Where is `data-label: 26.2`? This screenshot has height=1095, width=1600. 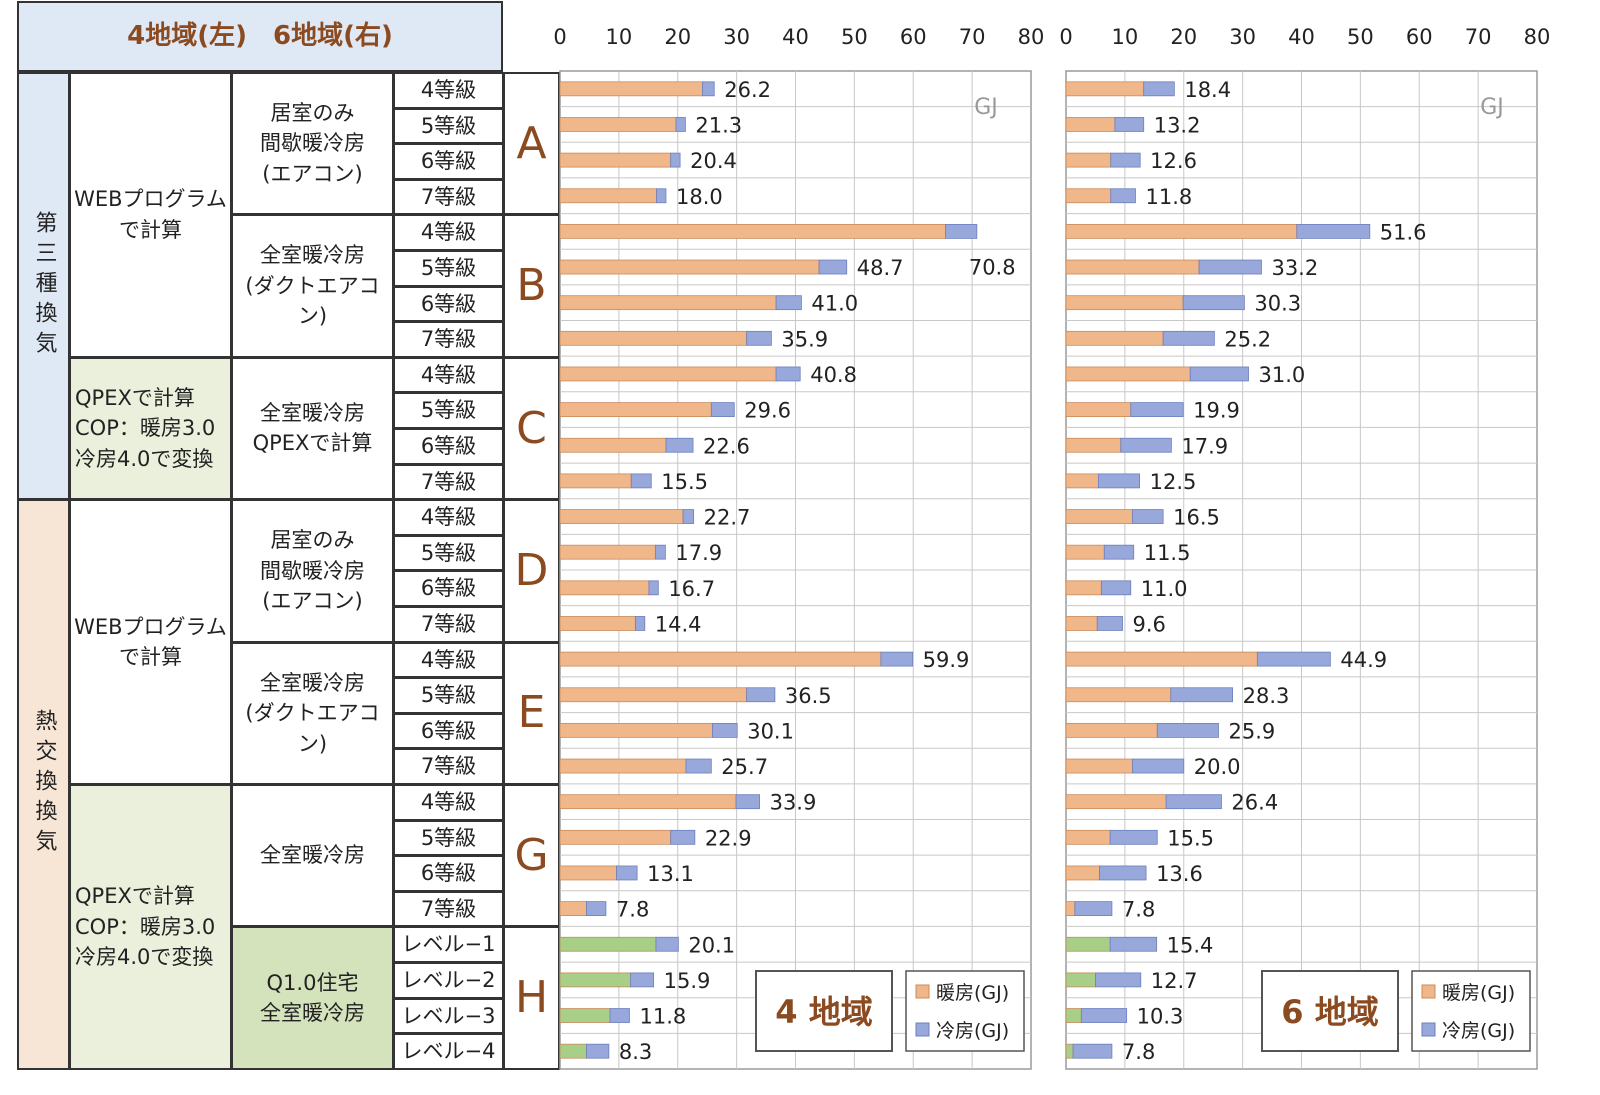 data-label: 26.2 is located at coordinates (747, 90).